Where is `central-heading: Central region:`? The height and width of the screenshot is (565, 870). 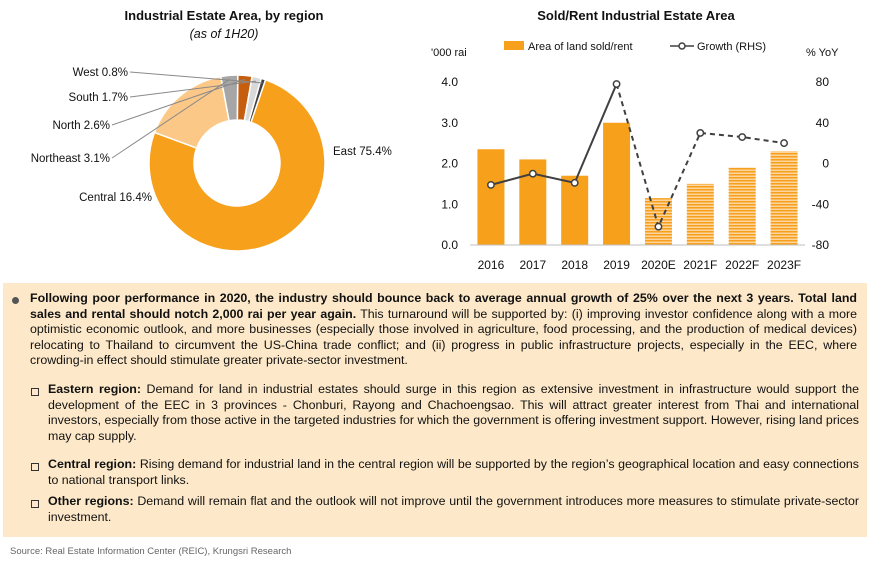 central-heading: Central region: is located at coordinates (92, 464).